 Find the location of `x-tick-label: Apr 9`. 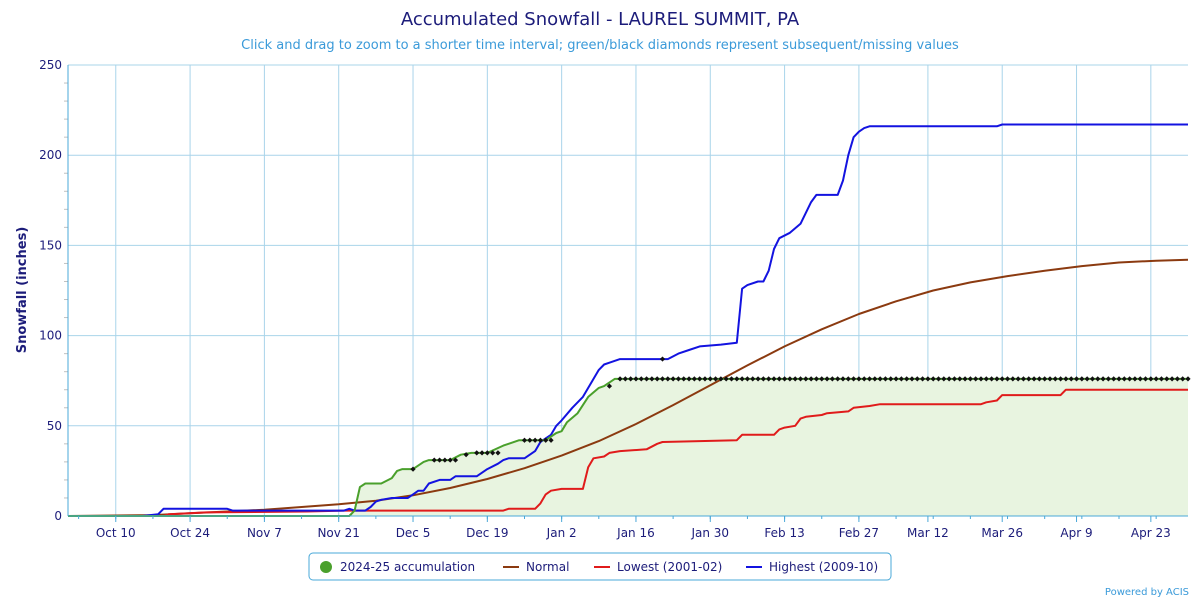

x-tick-label: Apr 9 is located at coordinates (1076, 533).